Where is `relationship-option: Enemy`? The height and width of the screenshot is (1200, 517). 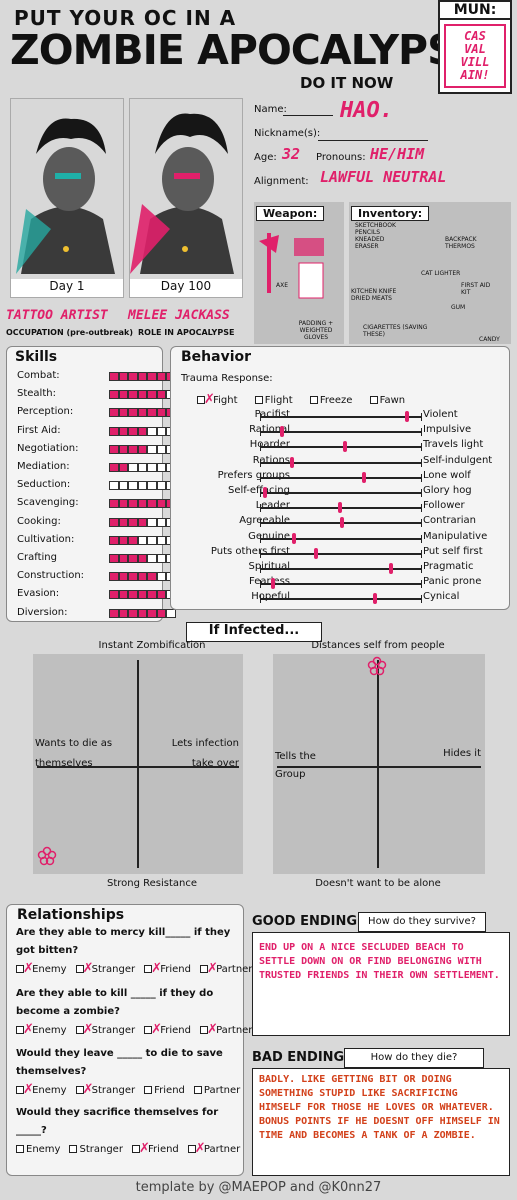 relationship-option: Enemy is located at coordinates (38, 1149).